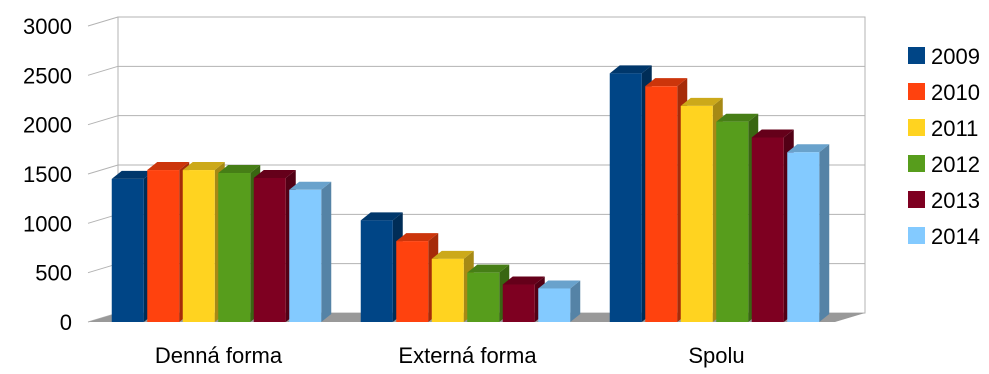  I want to click on y-tick-label: 500, so click(53, 273).